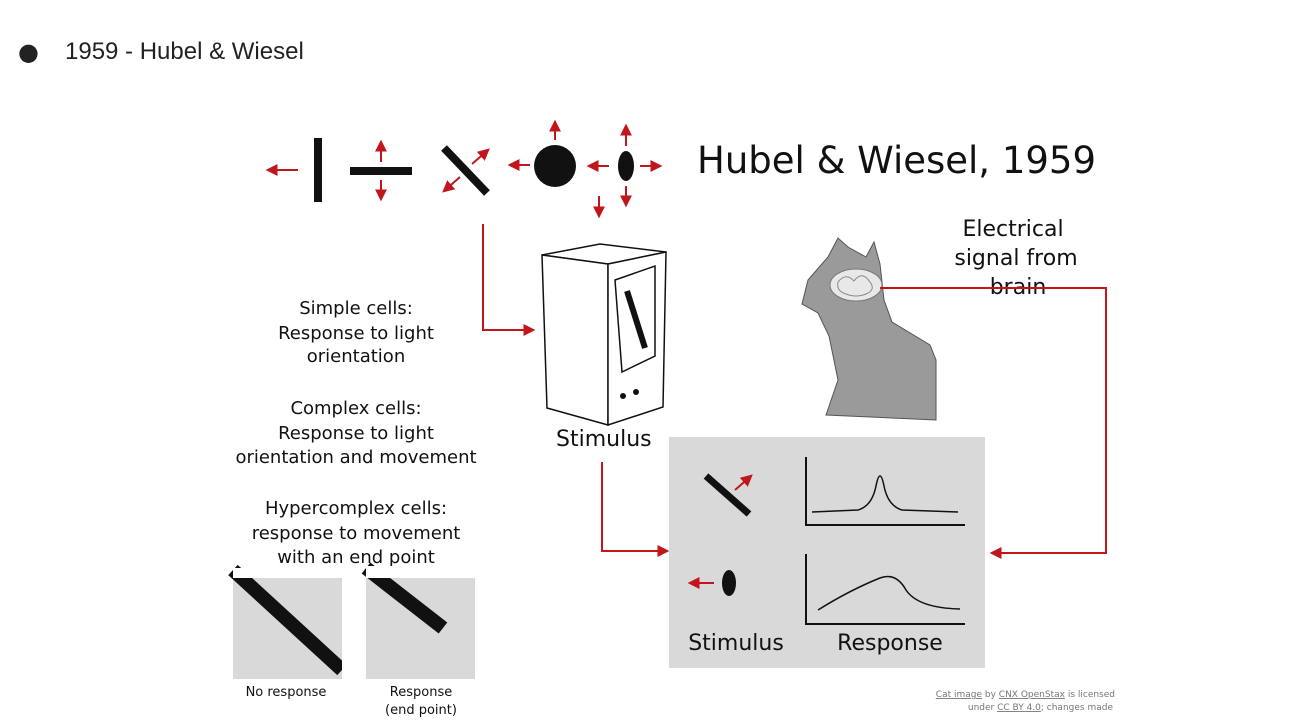 This screenshot has width=1301, height=727. I want to click on svg-text: Hypercomplex cells:, so click(356, 508).